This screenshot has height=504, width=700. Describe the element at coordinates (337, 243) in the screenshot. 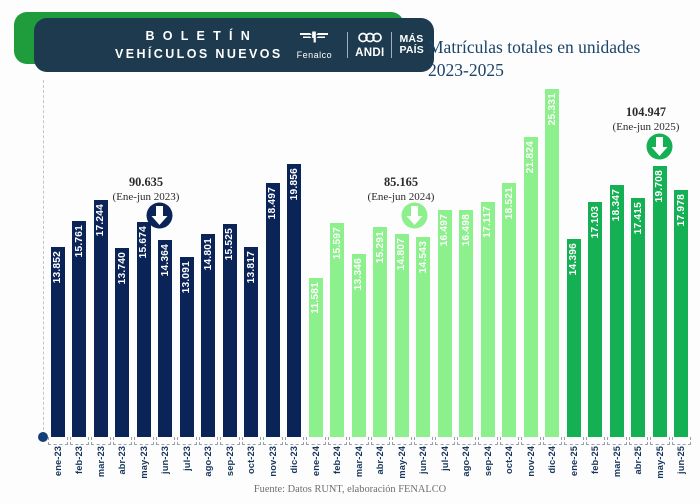

I see `bar-value-label: 15.597` at that location.